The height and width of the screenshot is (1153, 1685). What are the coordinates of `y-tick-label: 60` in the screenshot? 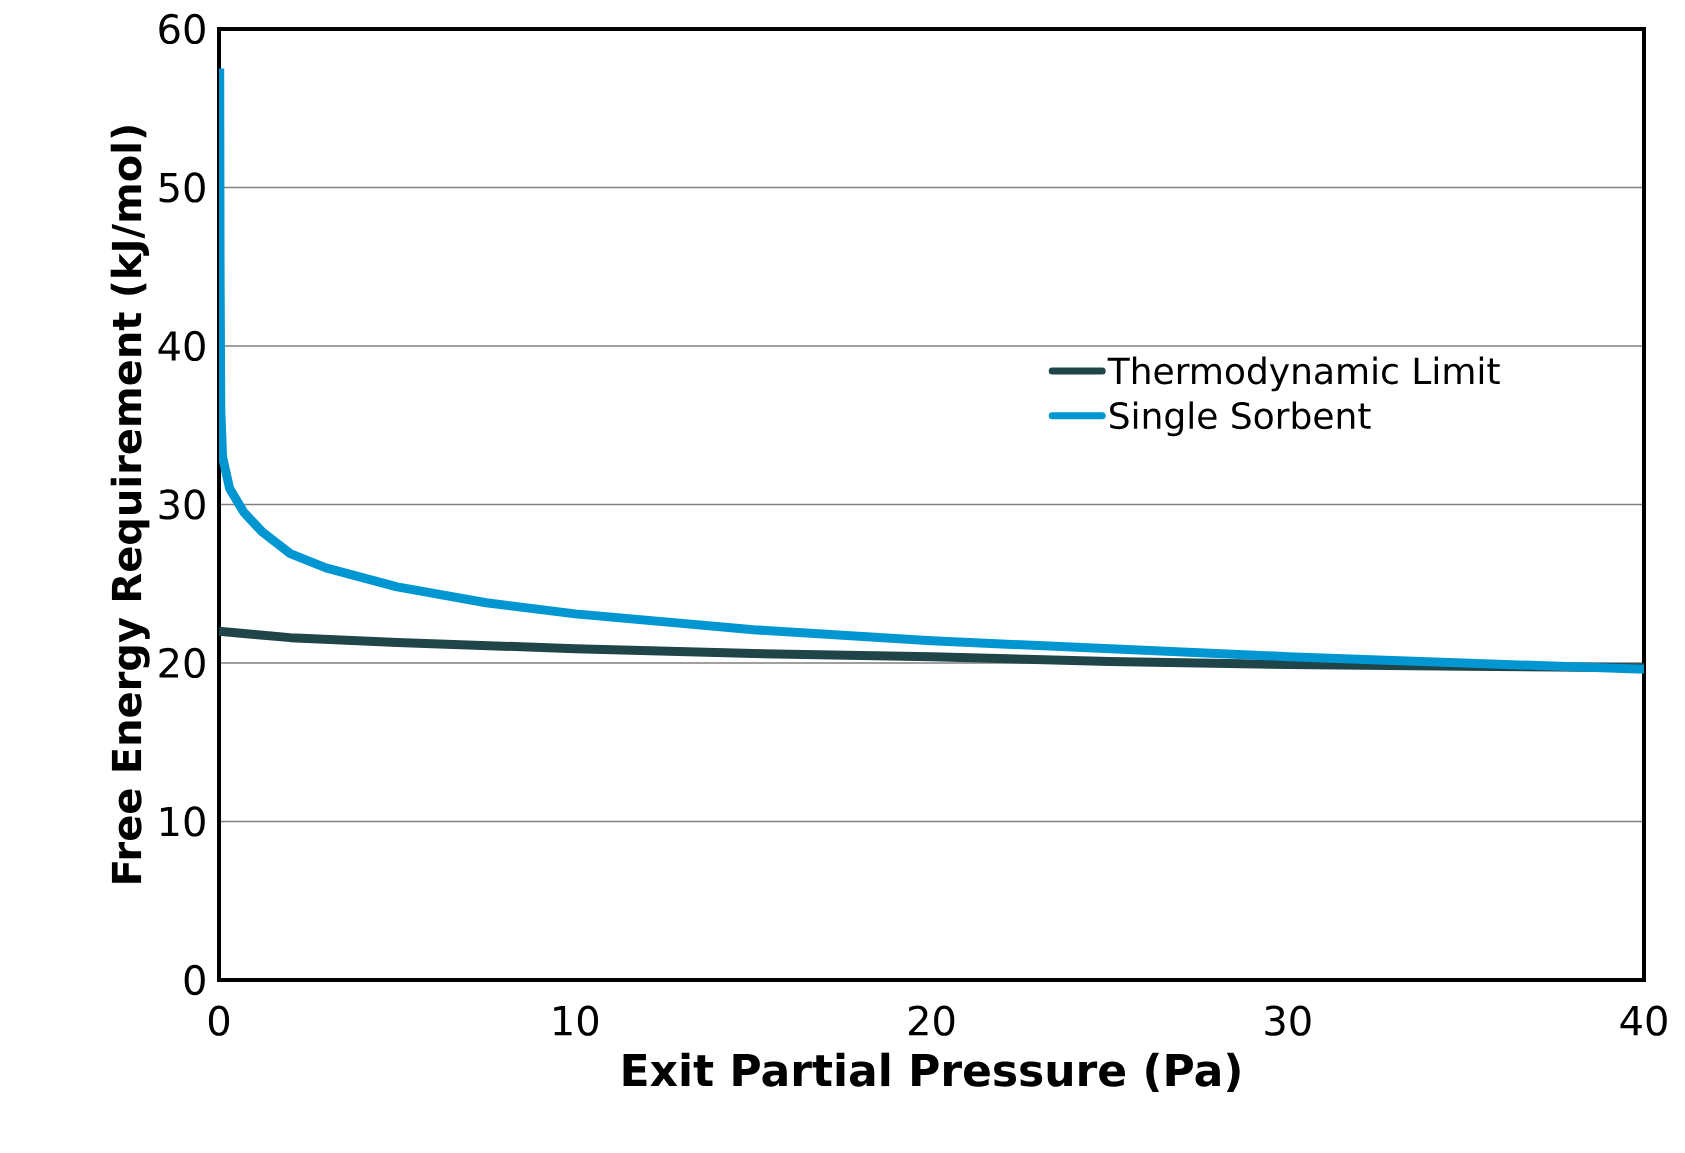 It's located at (182, 29).